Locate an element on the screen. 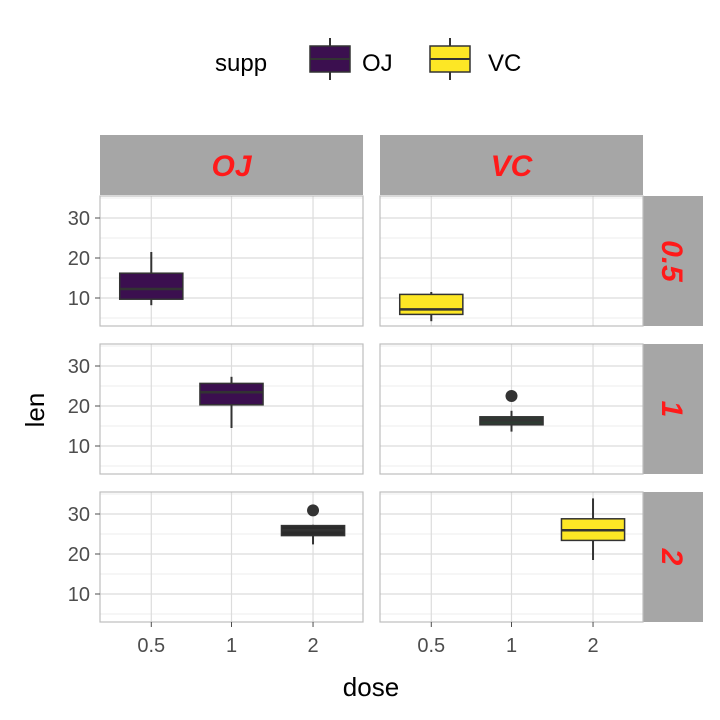  strip-col-oj: OJ is located at coordinates (231, 166).